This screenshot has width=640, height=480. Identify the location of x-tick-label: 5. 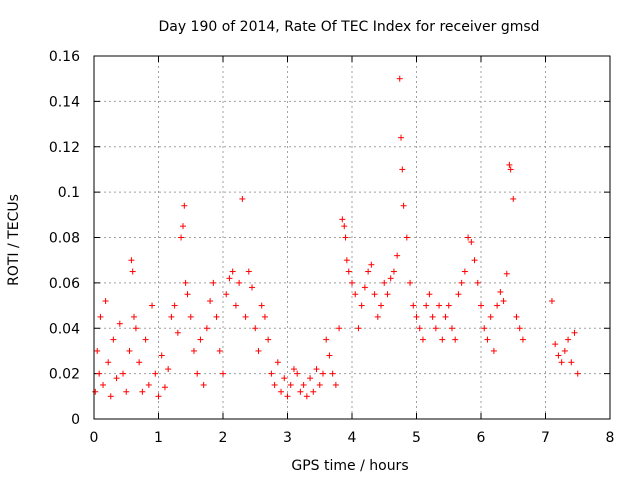
(416, 438).